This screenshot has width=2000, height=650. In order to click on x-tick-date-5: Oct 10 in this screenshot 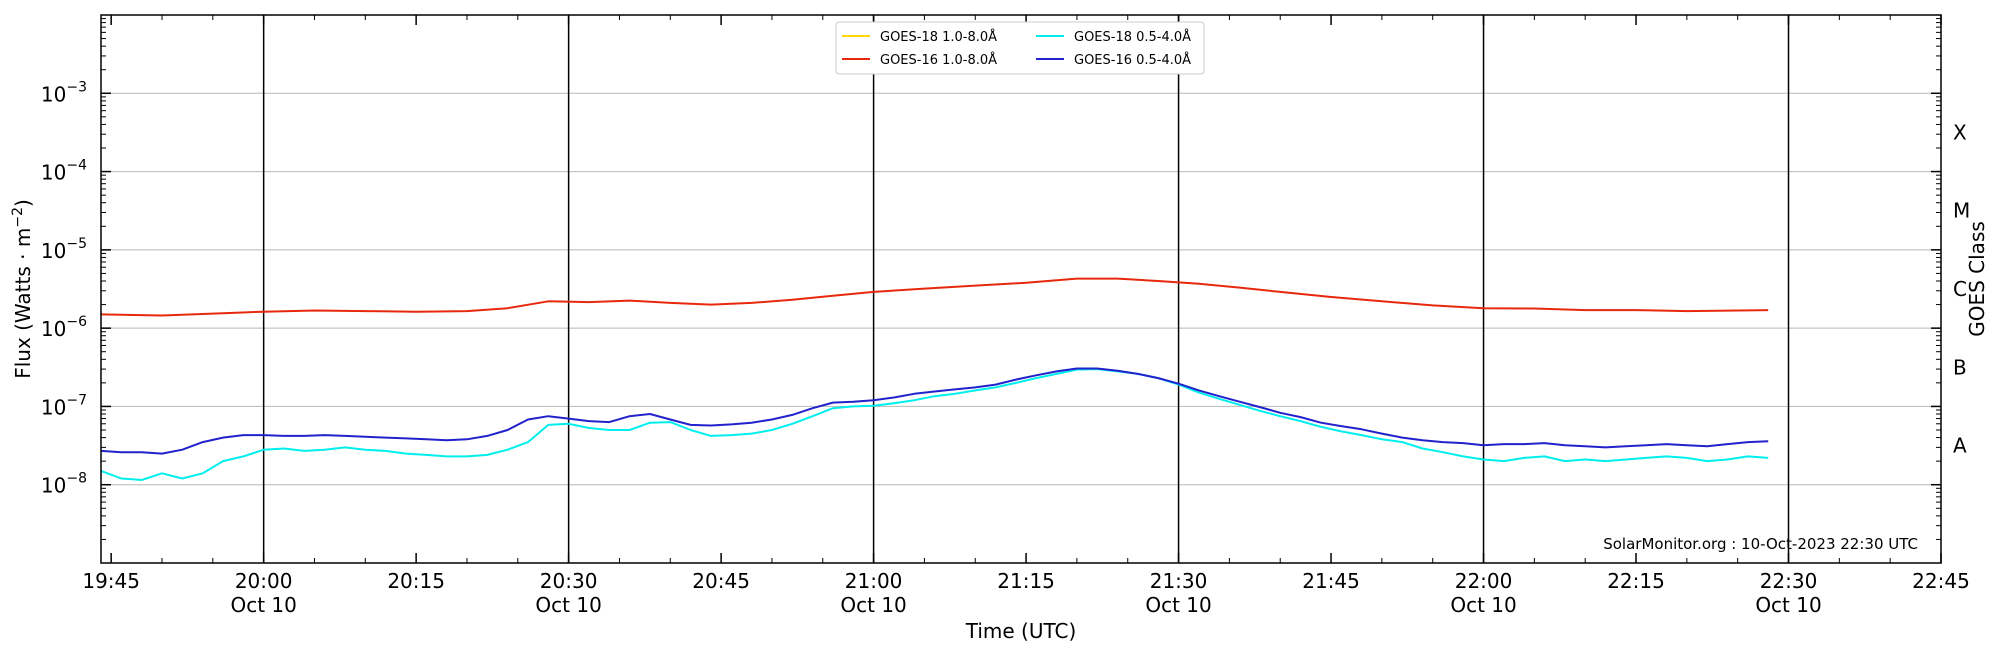, I will do `click(873, 605)`.